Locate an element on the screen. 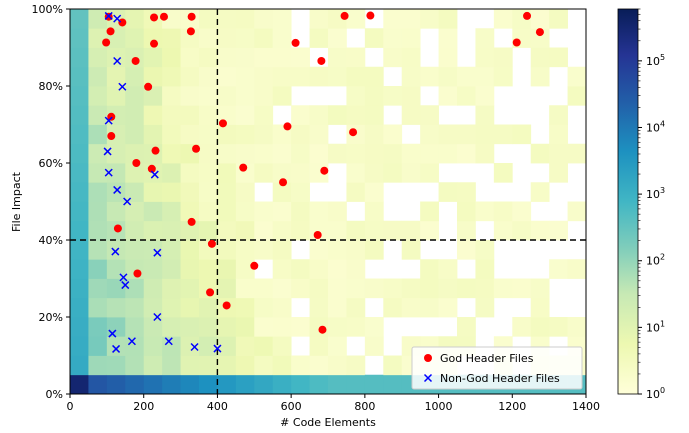 The image size is (689, 433). colorbar-tick-label: 10⁴ is located at coordinates (655, 126).